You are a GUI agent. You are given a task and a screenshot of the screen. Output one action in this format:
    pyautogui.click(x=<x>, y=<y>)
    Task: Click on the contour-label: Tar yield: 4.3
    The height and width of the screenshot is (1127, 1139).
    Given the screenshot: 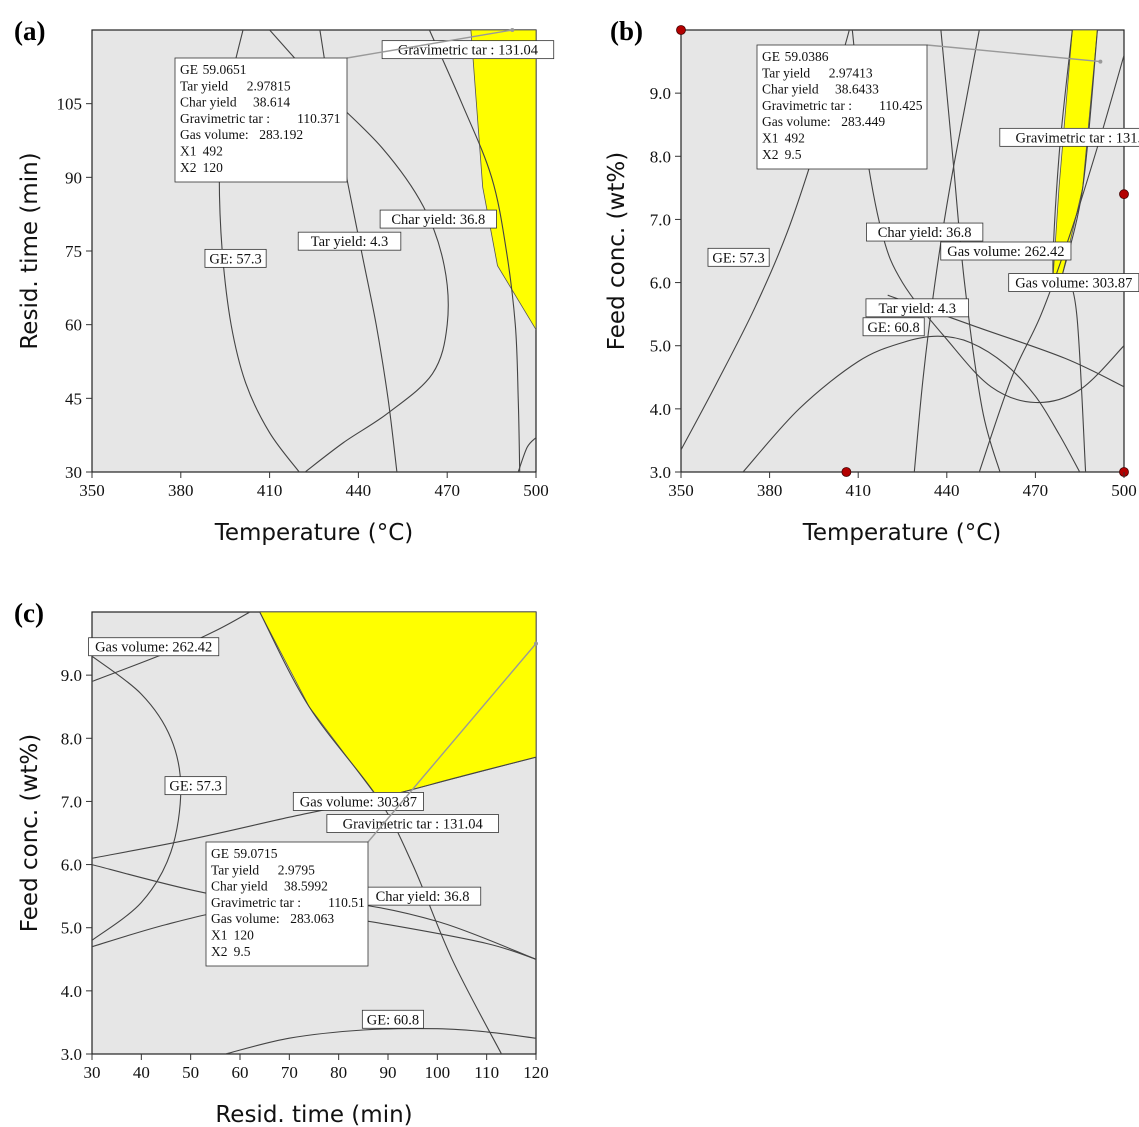 What is the action you would take?
    pyautogui.click(x=349, y=241)
    